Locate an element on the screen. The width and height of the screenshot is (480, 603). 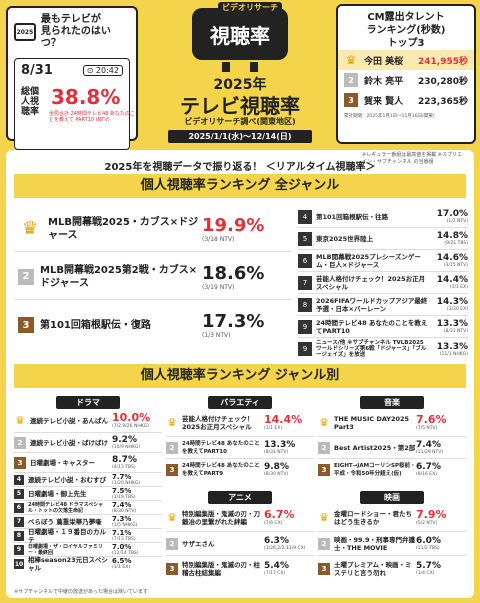
tv-icon: 2025 is located at coordinates (25, 32).